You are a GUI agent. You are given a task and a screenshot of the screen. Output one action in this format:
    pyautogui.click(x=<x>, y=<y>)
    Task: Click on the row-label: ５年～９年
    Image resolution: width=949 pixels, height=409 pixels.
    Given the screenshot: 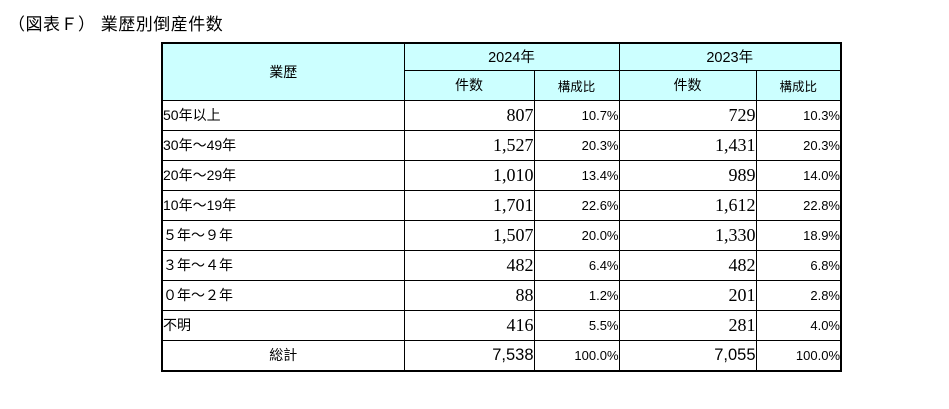 What is the action you would take?
    pyautogui.click(x=283, y=235)
    